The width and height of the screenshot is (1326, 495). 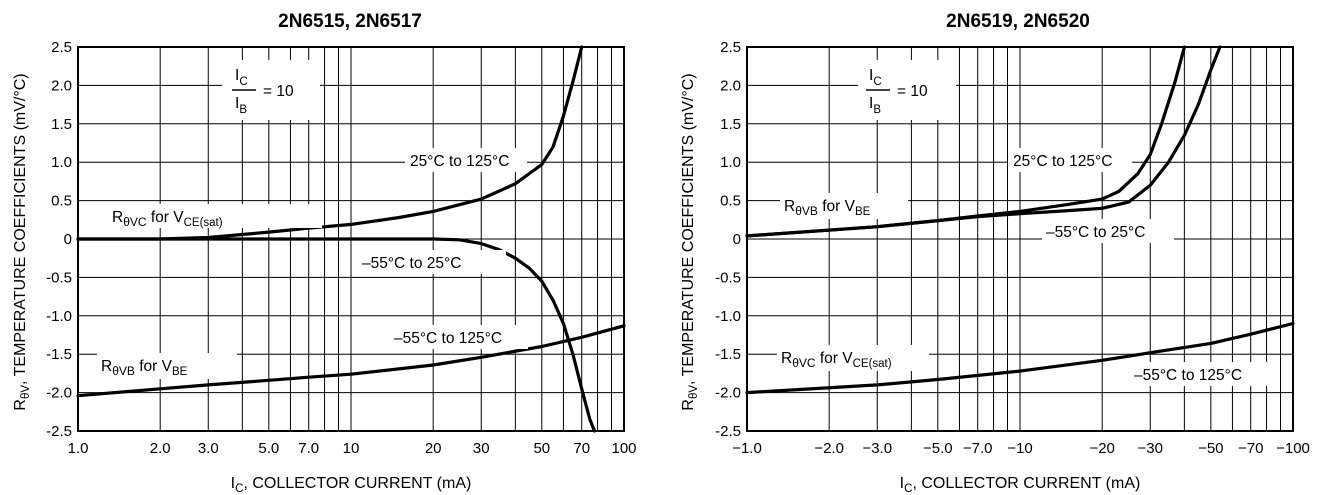 I want to click on x-tick-label: 30, so click(x=481, y=448).